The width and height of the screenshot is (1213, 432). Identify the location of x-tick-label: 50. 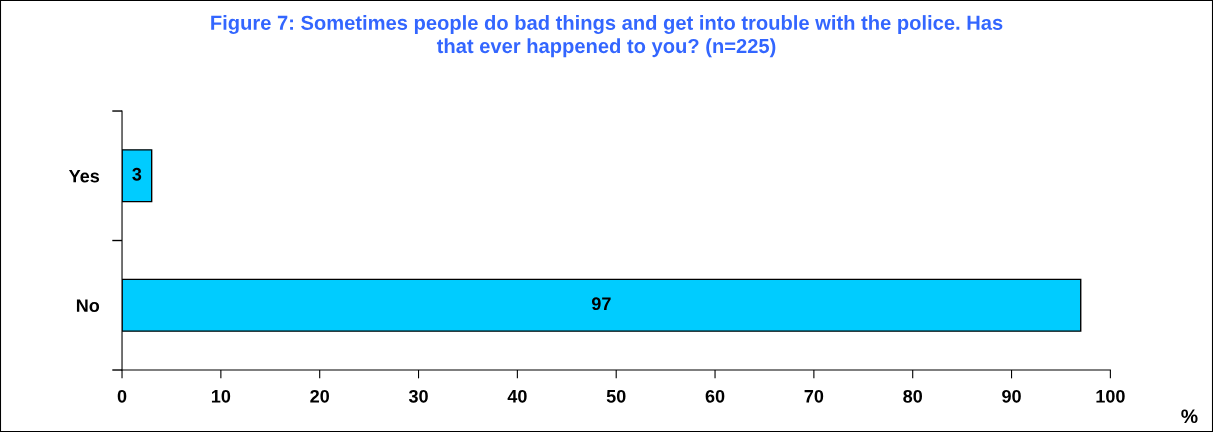
(616, 396).